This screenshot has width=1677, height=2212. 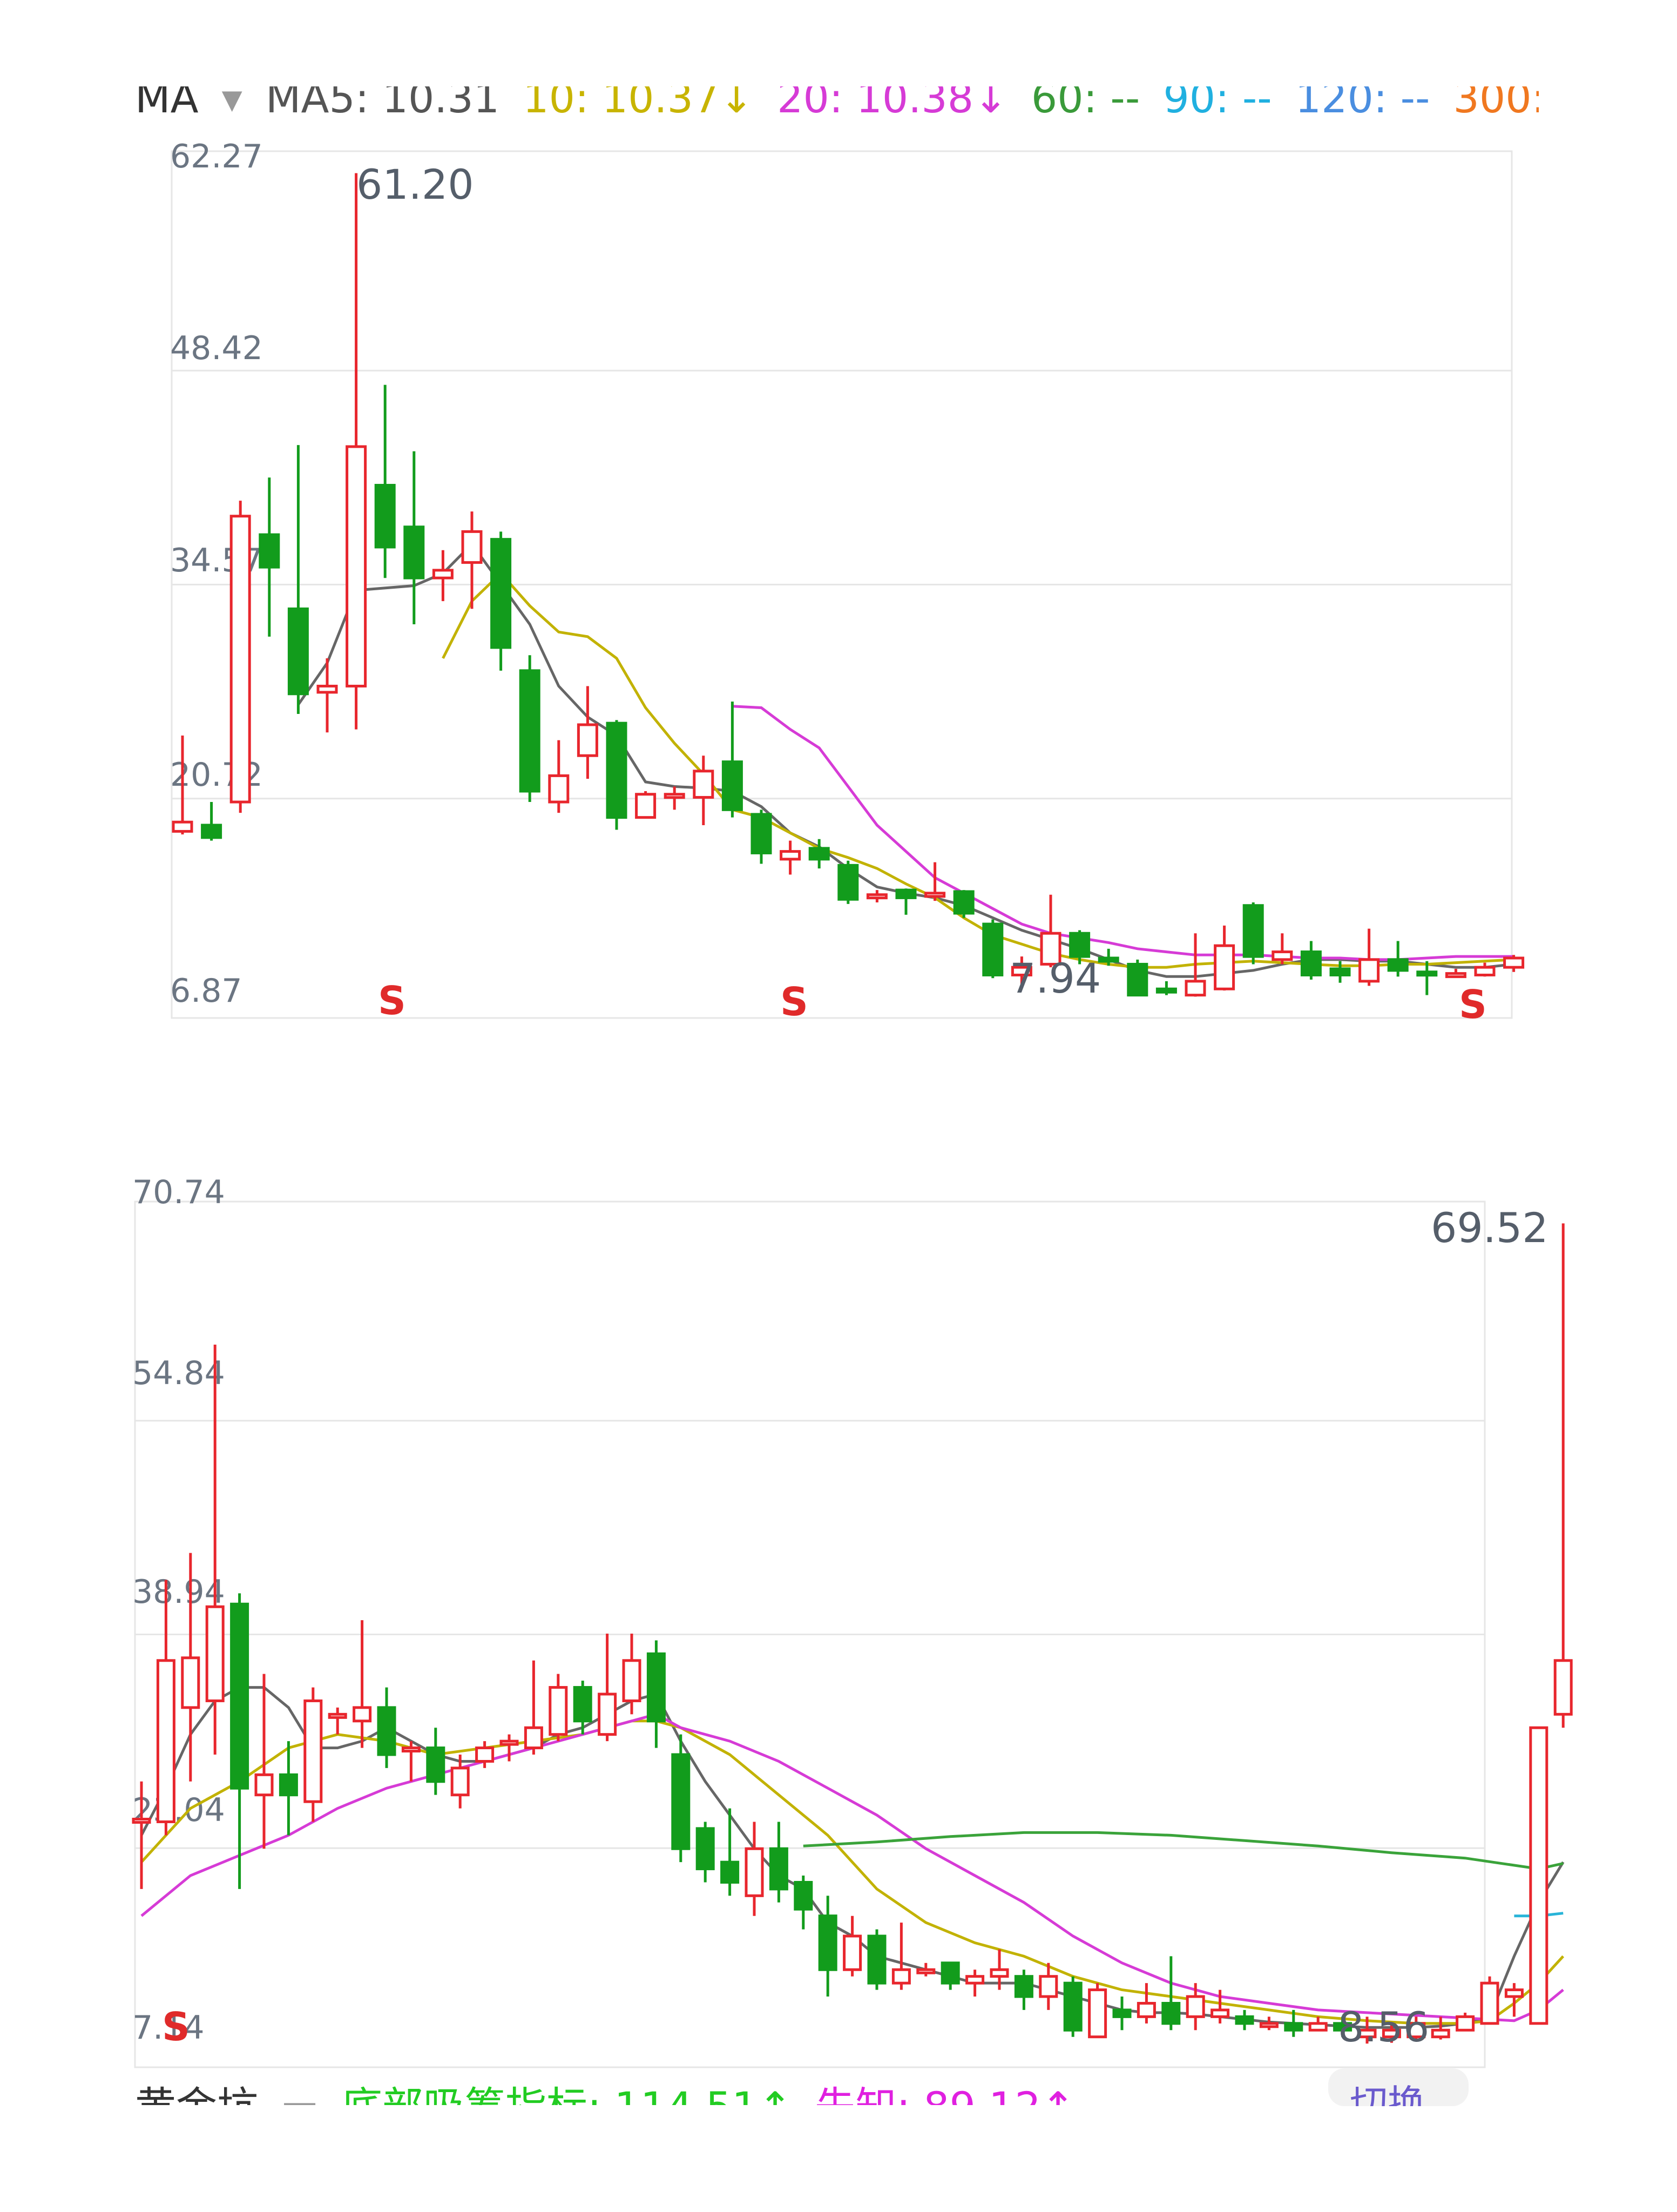 What do you see at coordinates (1387, 2094) in the screenshot?
I see `switch-label: 切换` at bounding box center [1387, 2094].